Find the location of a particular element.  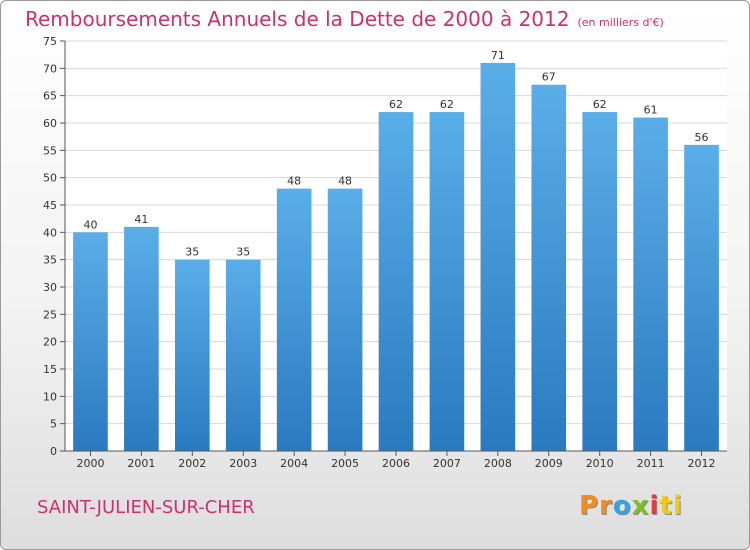

x-tick-label: 2002 is located at coordinates (192, 463).